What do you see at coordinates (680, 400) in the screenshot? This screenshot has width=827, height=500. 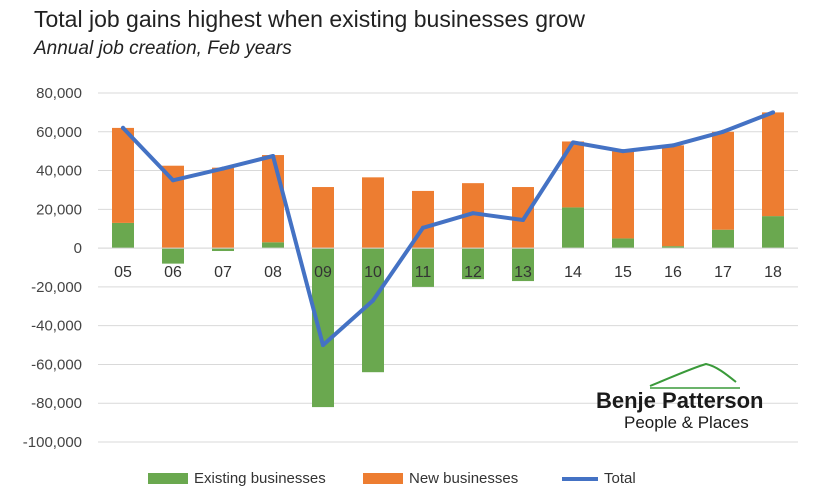 I see `logo-name: Benje Patterson` at bounding box center [680, 400].